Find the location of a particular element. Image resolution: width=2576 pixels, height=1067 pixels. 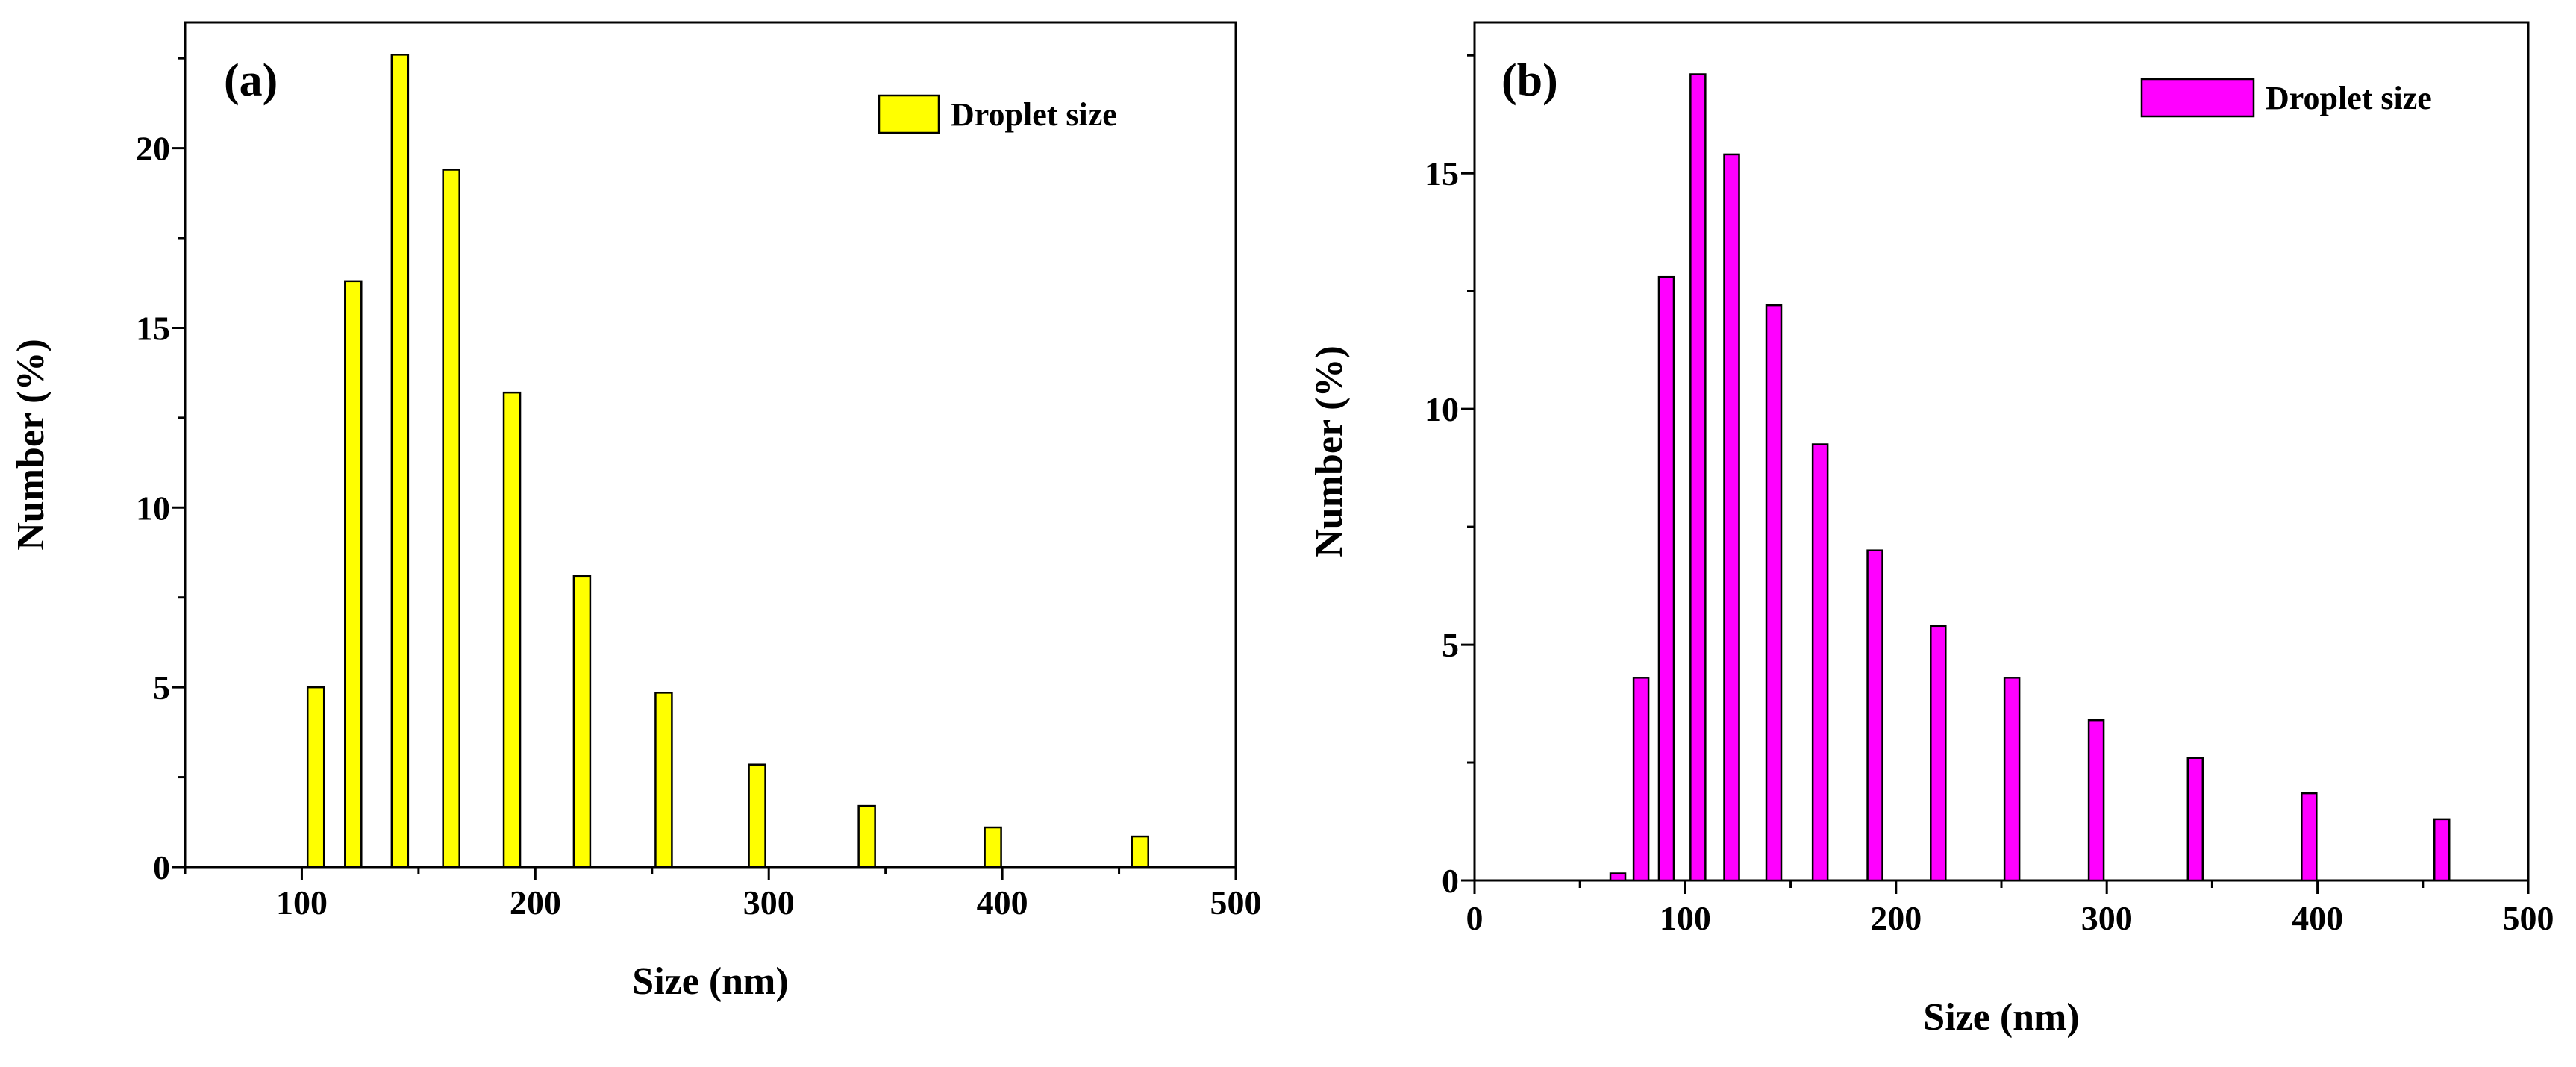

panel-label: (a) is located at coordinates (251, 80).